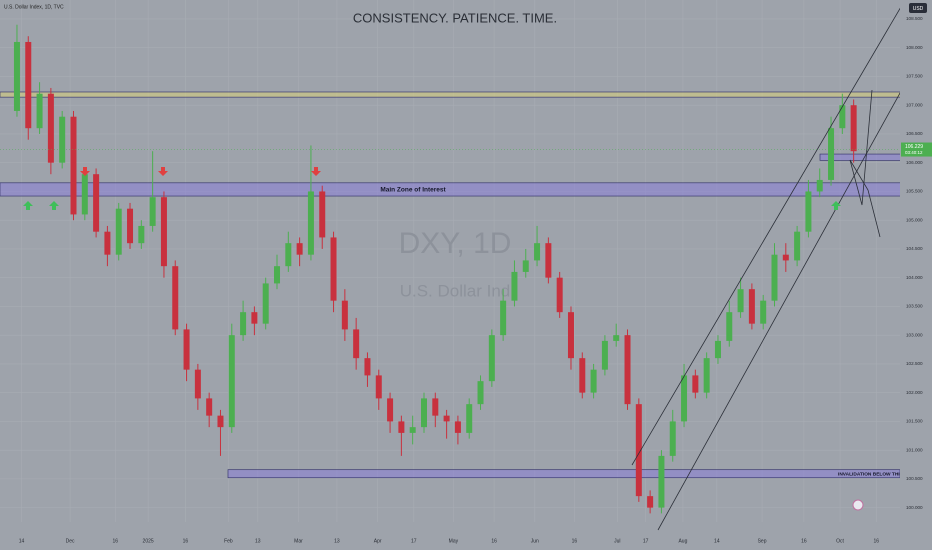 This screenshot has height=550, width=932. I want to click on x-tick-label: Oct, so click(840, 541).